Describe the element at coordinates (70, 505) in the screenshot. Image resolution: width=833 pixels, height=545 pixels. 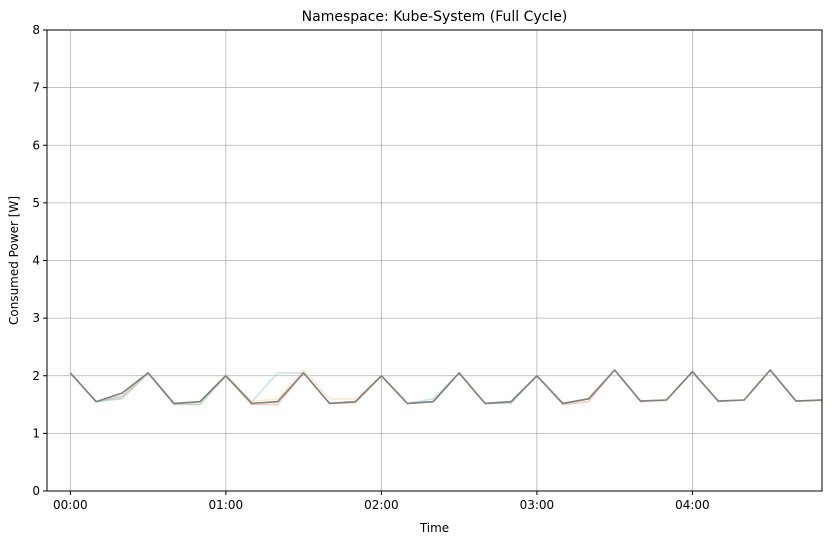
I see `x-tick-label: 00:00` at that location.